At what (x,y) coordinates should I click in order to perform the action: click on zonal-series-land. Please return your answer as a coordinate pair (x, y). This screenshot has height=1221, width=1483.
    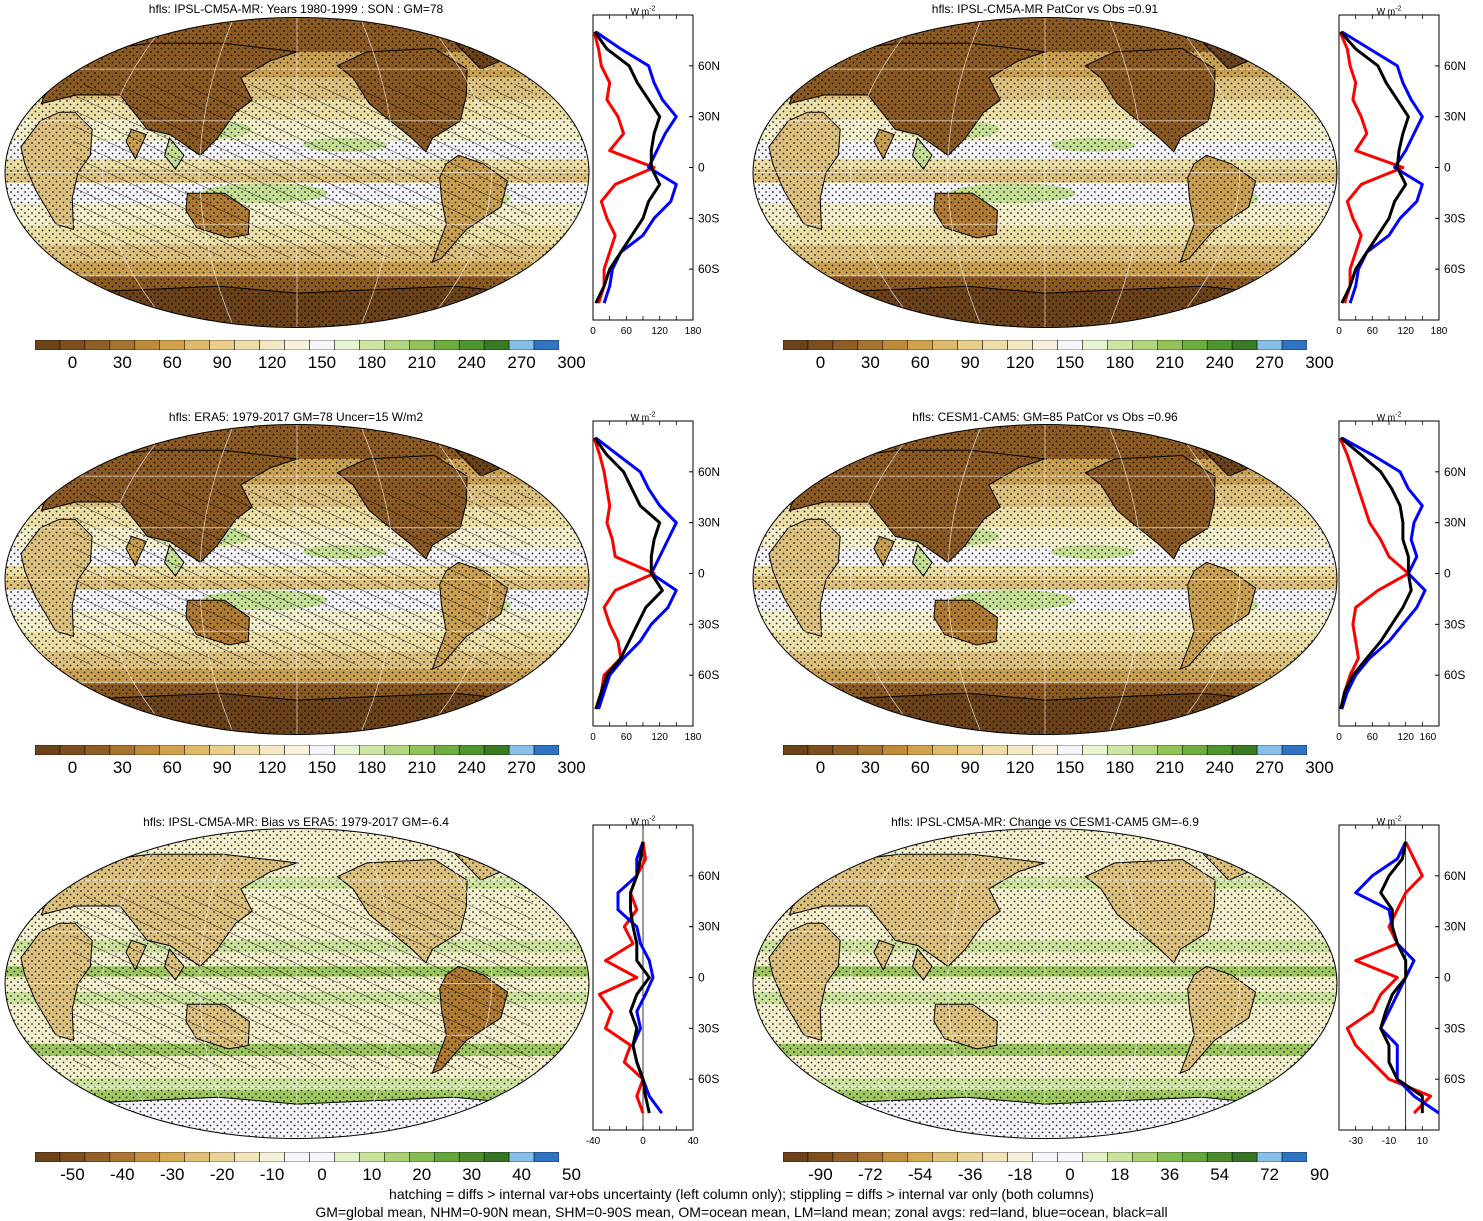
    Looking at the image, I should click on (1371, 167).